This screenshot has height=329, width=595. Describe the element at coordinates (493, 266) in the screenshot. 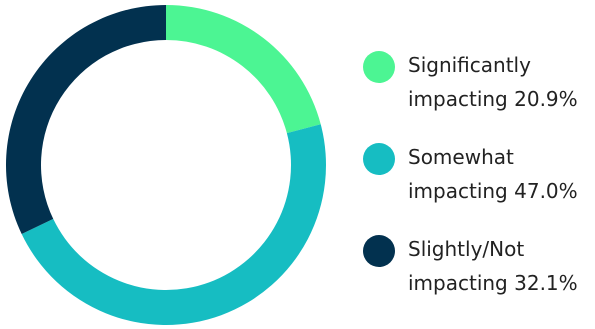

I see `legend-label-slightly-not: Slightly/Not impacting 32.1%` at that location.